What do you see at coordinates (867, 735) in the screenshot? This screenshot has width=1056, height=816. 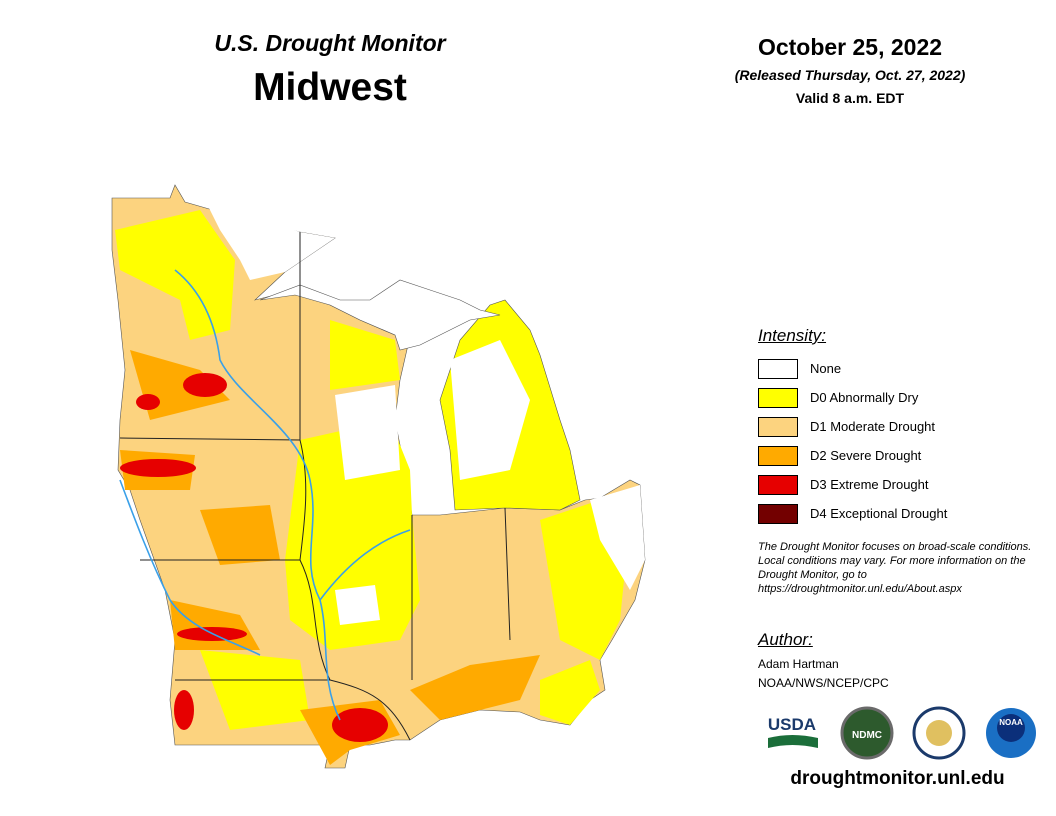 I see `logo-text: NDMC` at bounding box center [867, 735].